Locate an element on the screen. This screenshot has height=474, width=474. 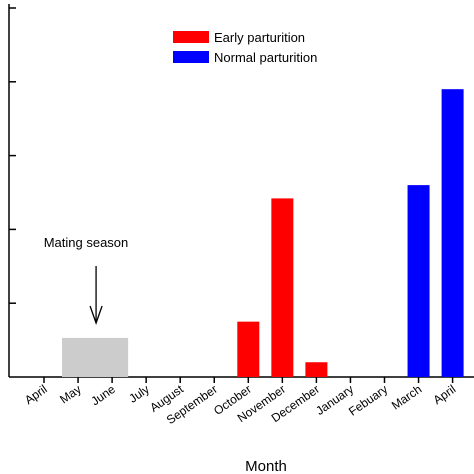
legend-label-early: Early parturition is located at coordinates (259, 37).